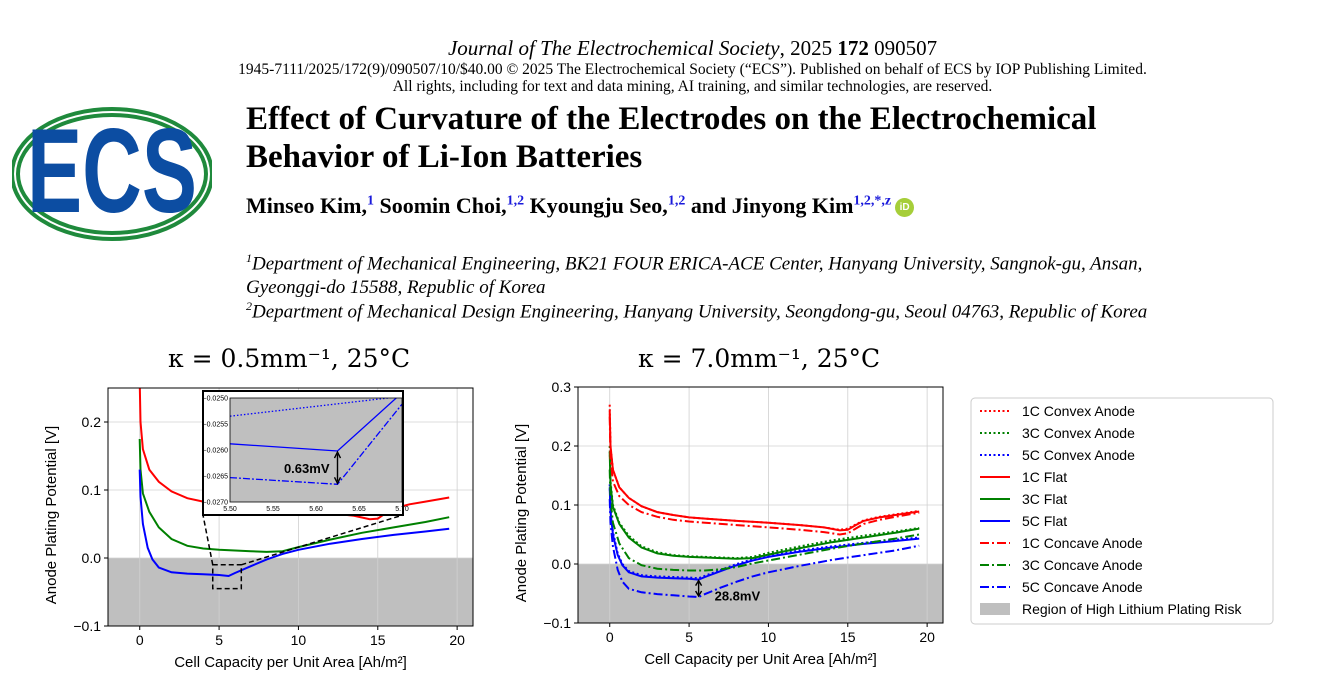  I want to click on series-line-5c-concave-anode, so click(764, 549).